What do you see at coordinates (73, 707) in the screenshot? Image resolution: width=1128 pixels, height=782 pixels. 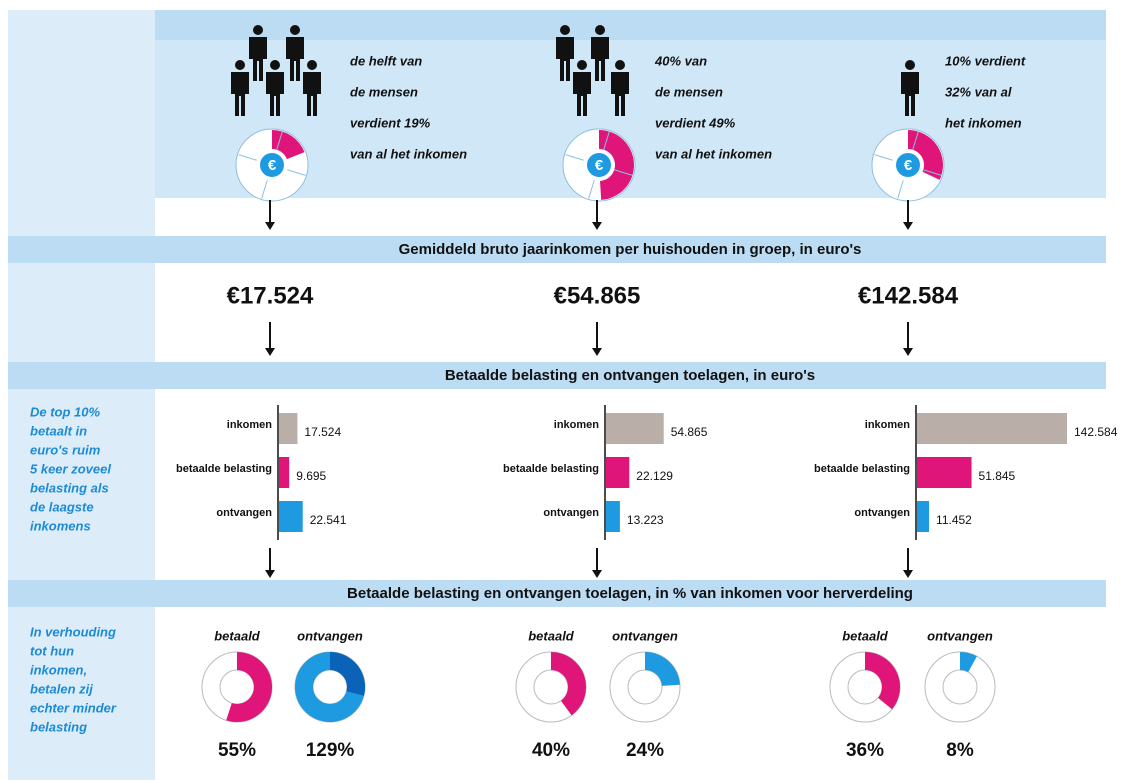 I see `side-note: echter minder` at bounding box center [73, 707].